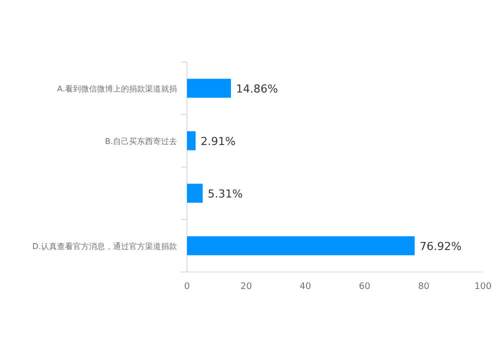 Image resolution: width=500 pixels, height=362 pixels. Describe the element at coordinates (104, 246) in the screenshot. I see `y-tick-label: D.认真查看官方消息，通过官方渠道捐款` at that location.